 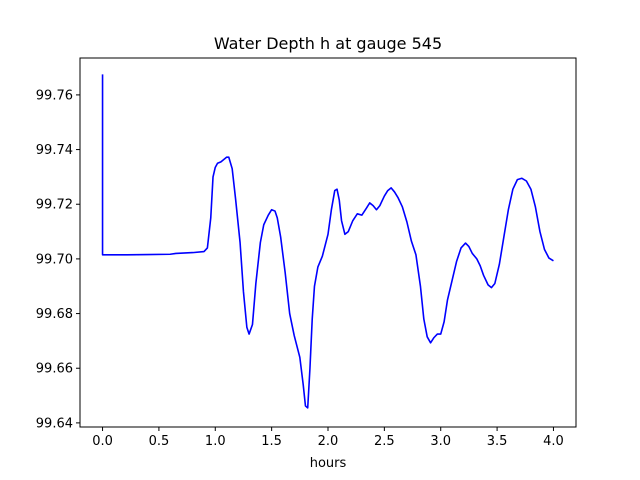 I want to click on x-tick-label: 3.5, so click(x=497, y=441).